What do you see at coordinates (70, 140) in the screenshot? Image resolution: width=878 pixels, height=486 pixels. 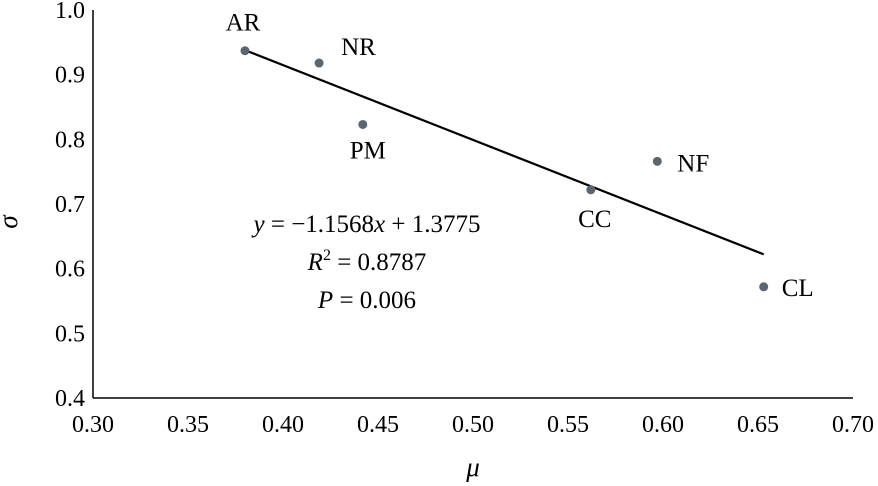 I see `y-tick-label: 0.8` at bounding box center [70, 140].